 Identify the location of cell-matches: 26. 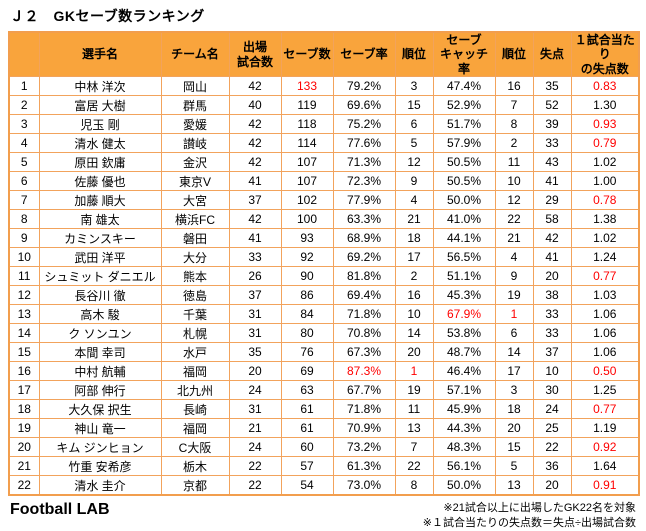
(255, 276).